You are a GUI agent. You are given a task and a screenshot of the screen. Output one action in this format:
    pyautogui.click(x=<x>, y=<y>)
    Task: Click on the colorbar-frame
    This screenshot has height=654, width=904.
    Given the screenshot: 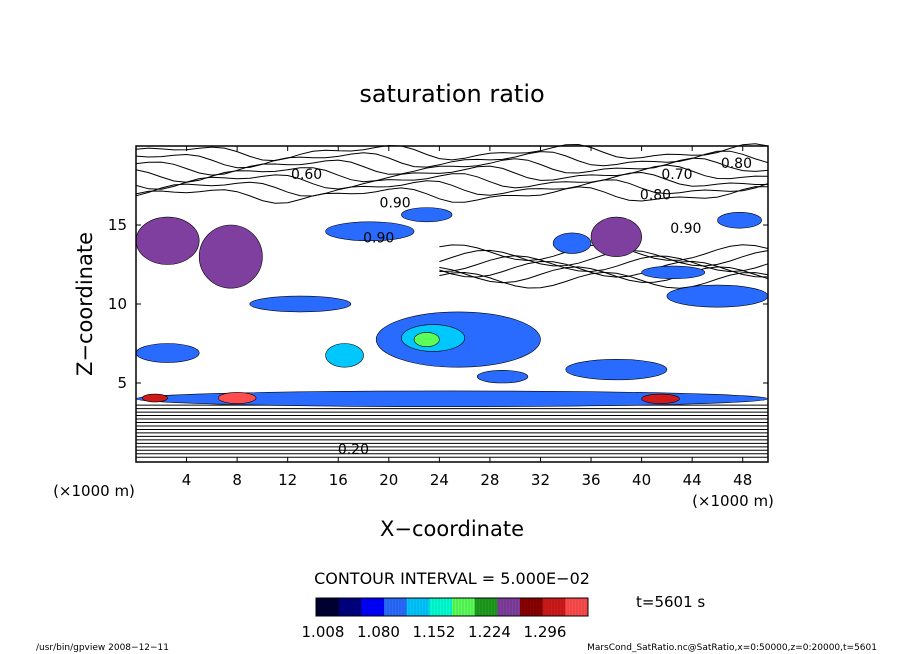 What is the action you would take?
    pyautogui.click(x=452, y=607)
    